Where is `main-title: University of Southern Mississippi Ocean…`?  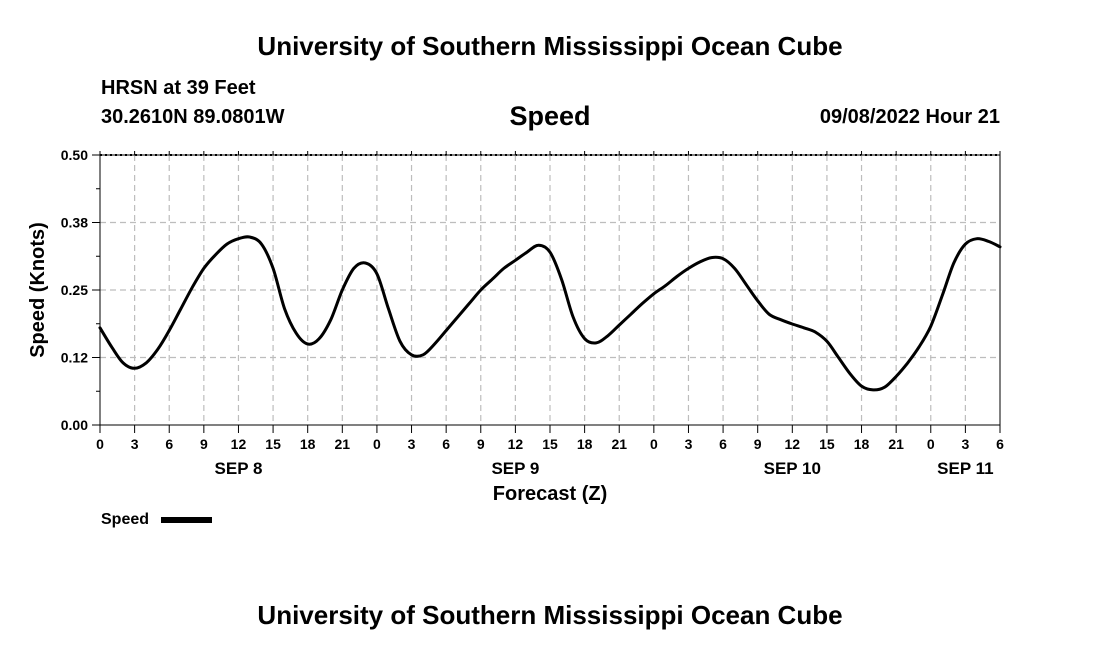 main-title: University of Southern Mississippi Ocean… is located at coordinates (550, 46).